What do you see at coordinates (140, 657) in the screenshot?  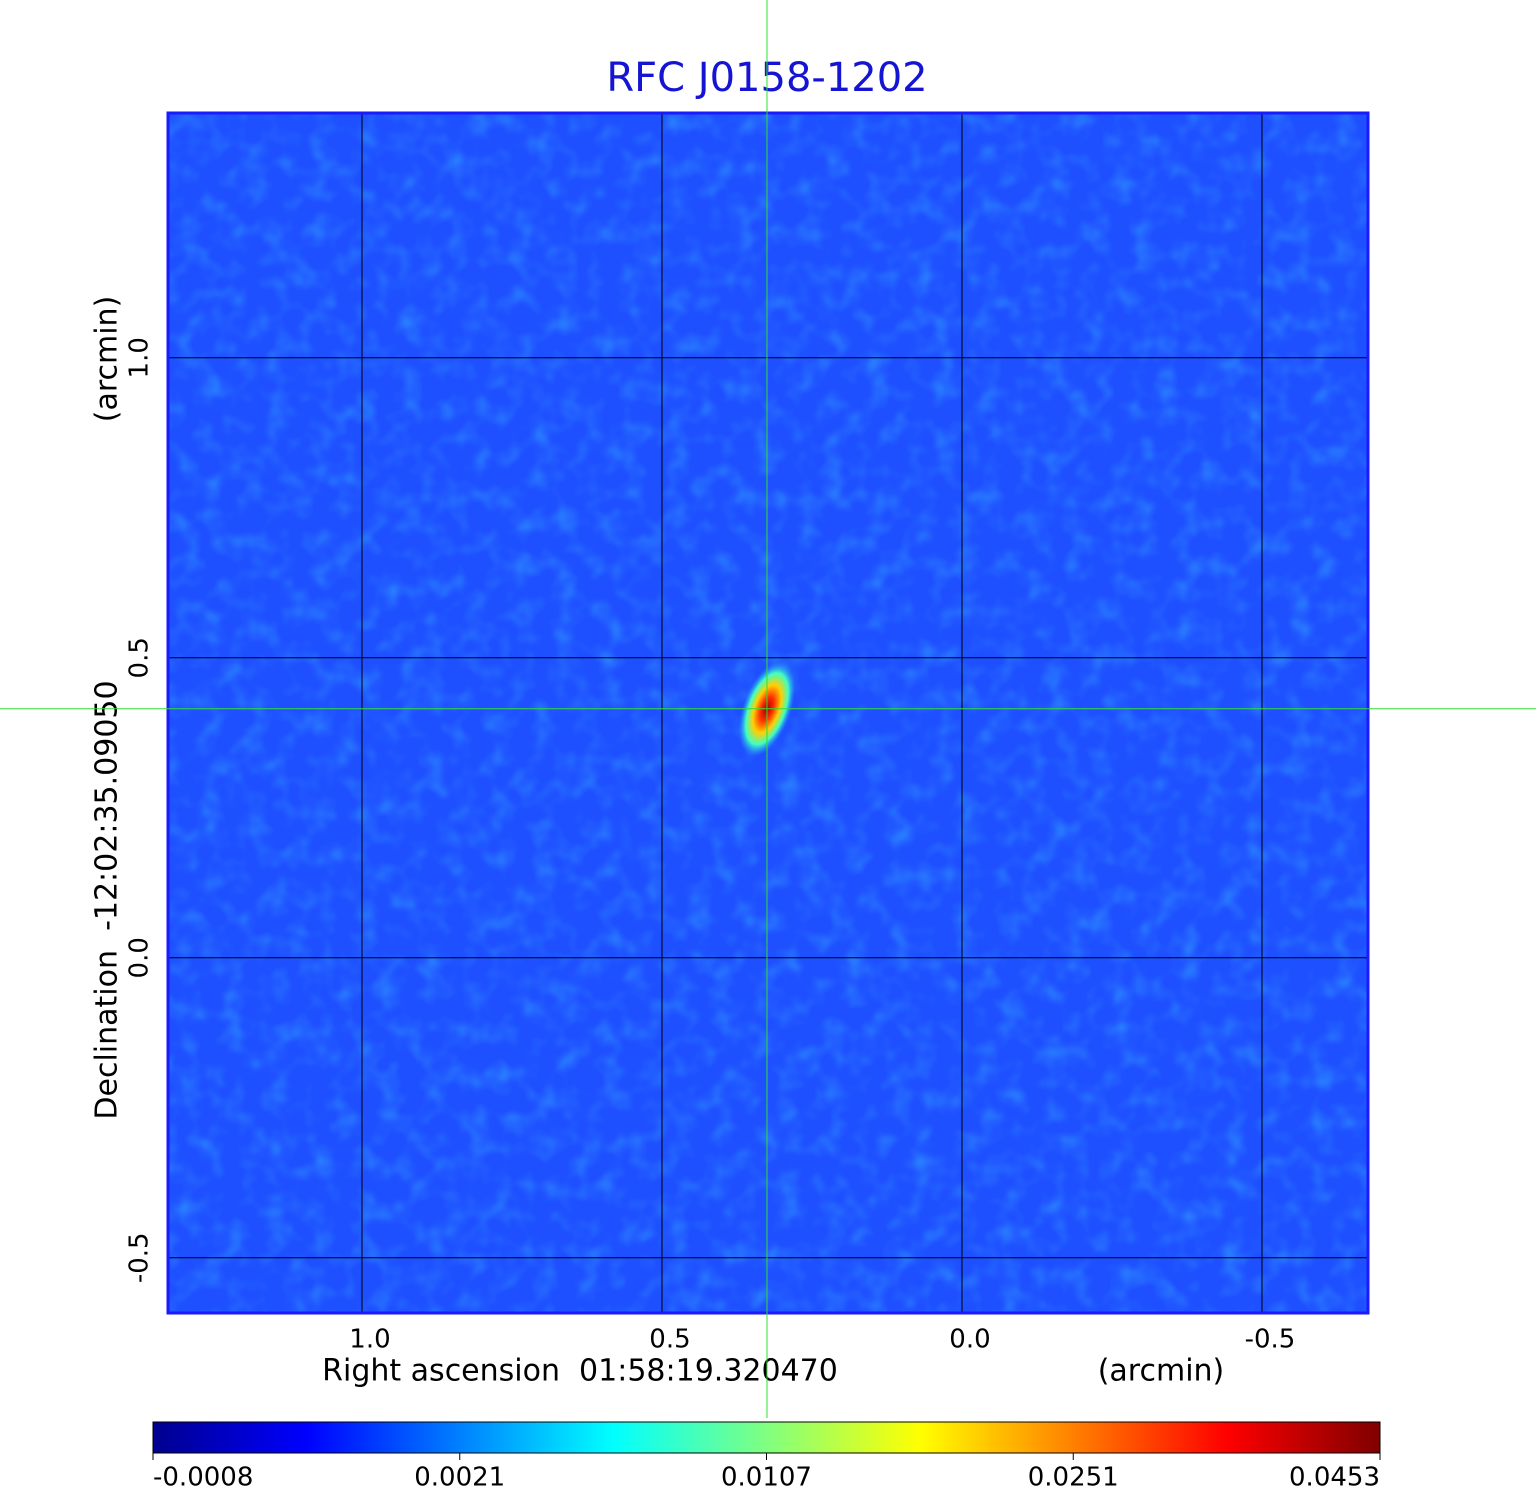 I see `y-tick-label: 0.5` at bounding box center [140, 657].